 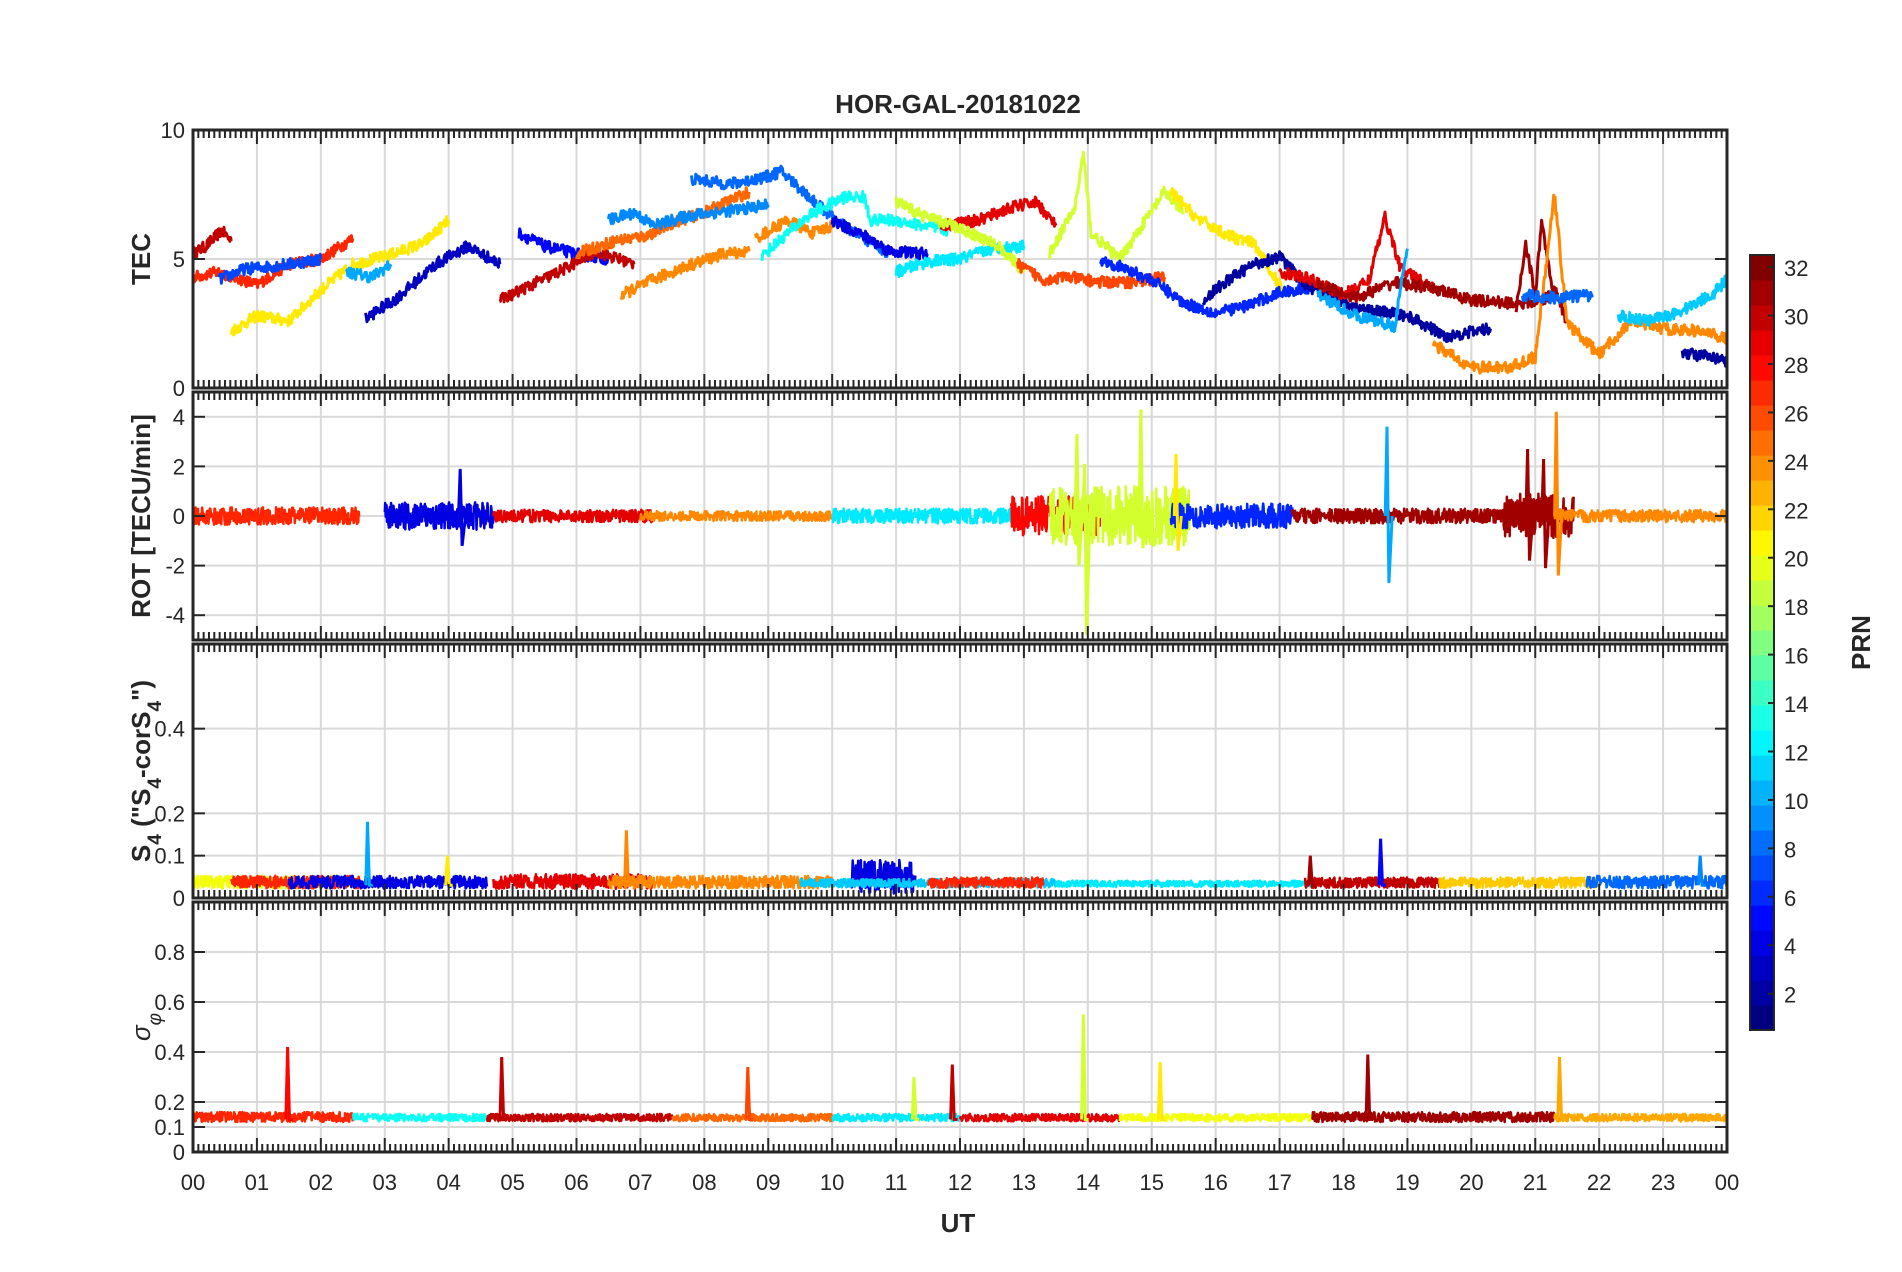 What do you see at coordinates (1024, 1182) in the screenshot?
I see `x-tick-label: 13` at bounding box center [1024, 1182].